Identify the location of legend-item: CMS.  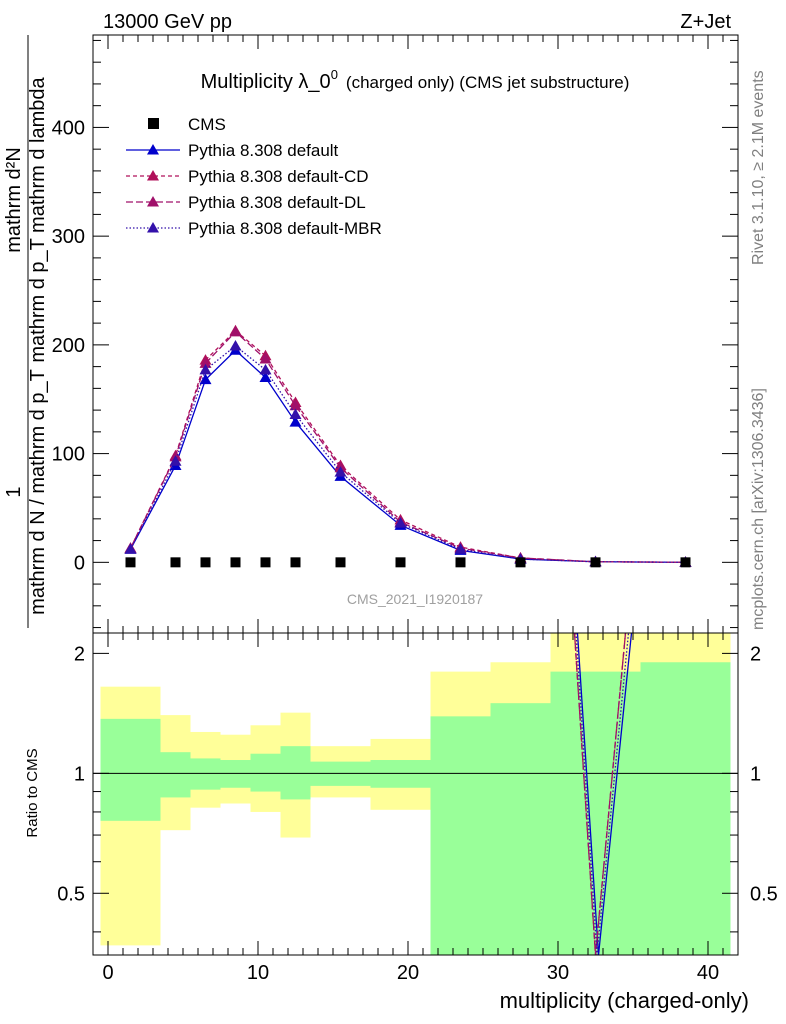
(187, 124).